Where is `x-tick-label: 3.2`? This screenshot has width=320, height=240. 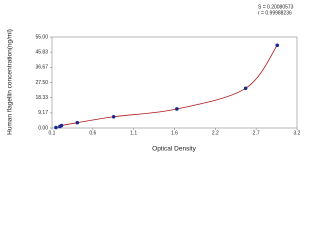
x-tick-label: 3.2 is located at coordinates (297, 133).